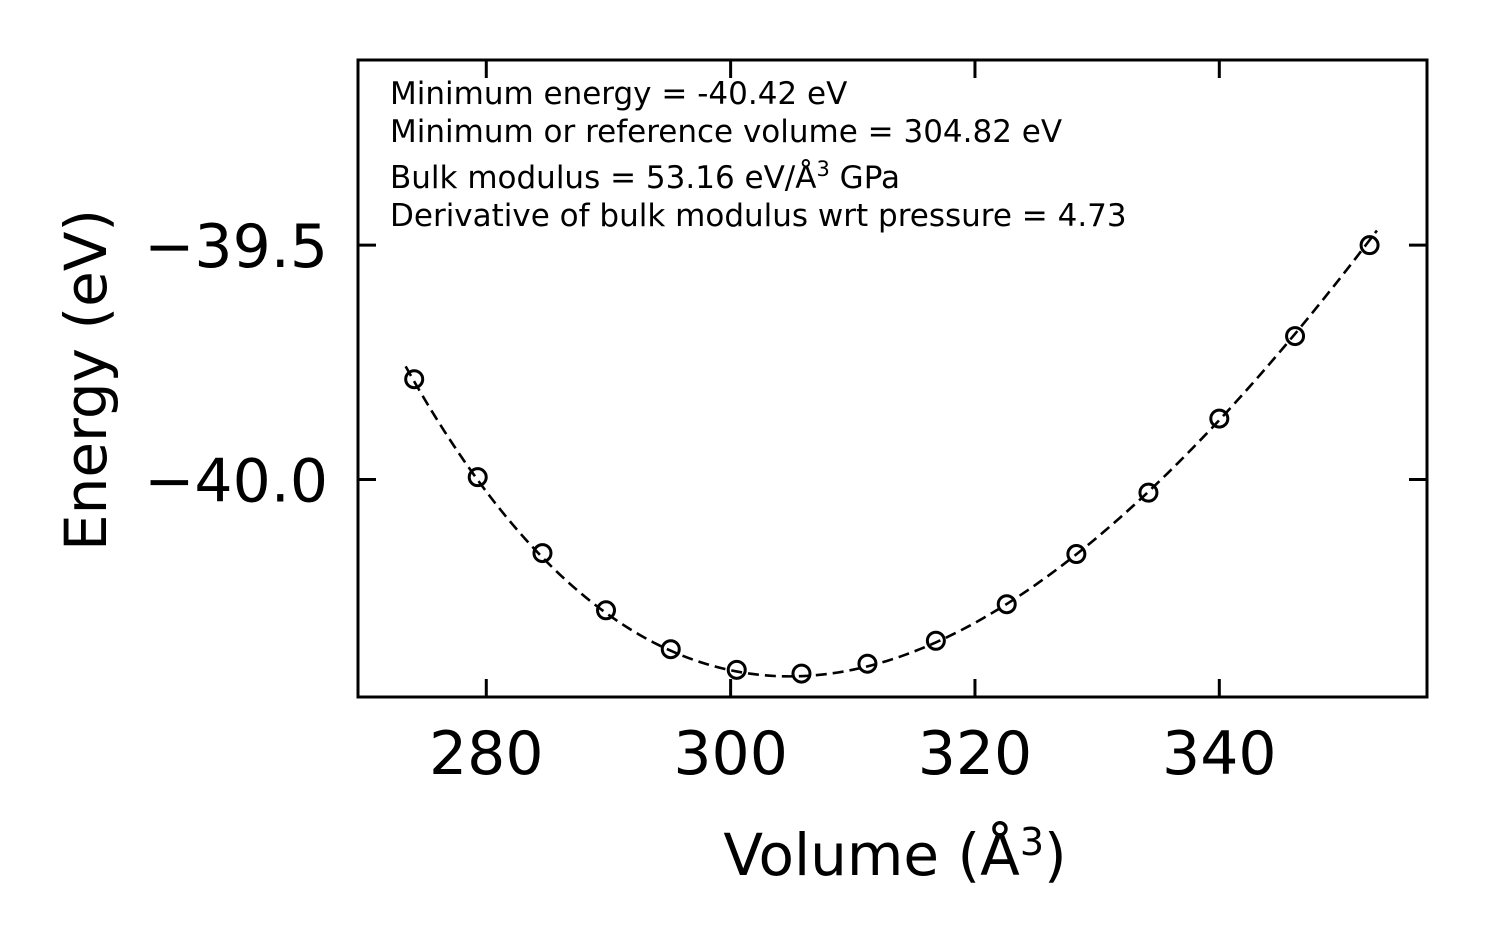  What do you see at coordinates (1219, 754) in the screenshot?
I see `x-tick-label: 340` at bounding box center [1219, 754].